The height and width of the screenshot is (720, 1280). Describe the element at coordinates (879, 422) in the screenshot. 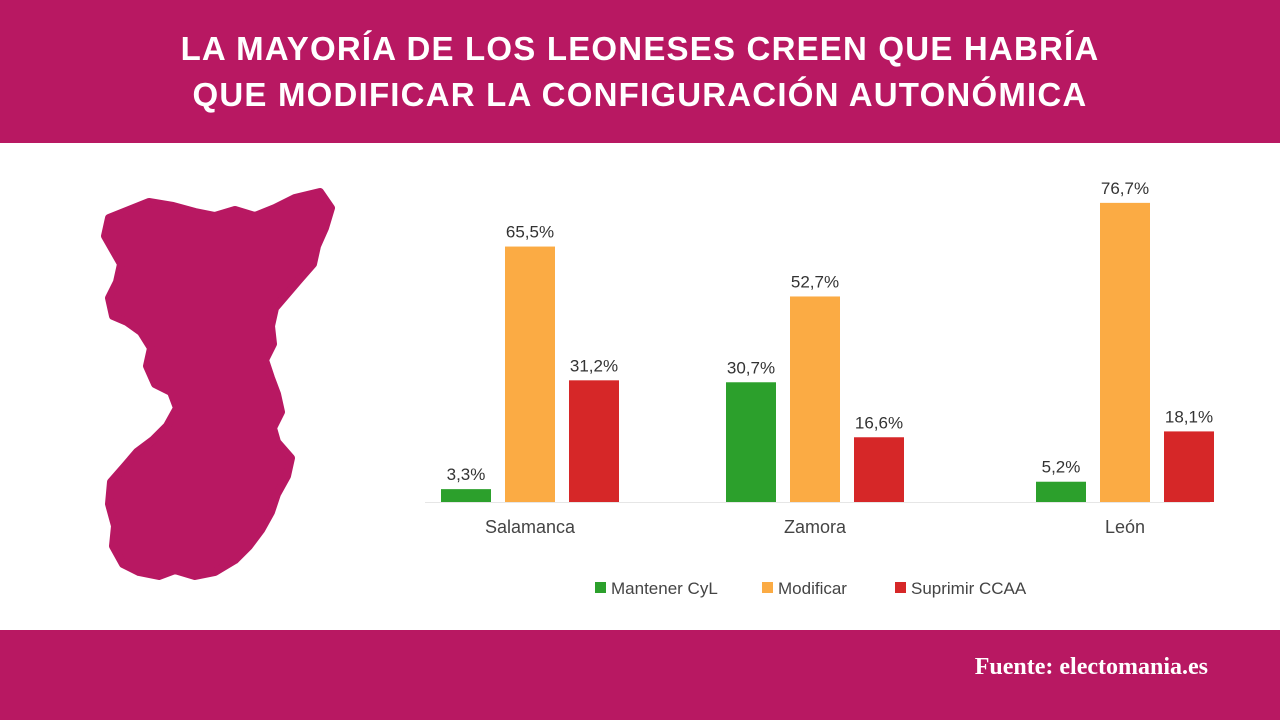

I see `data-label: 16,6%` at that location.